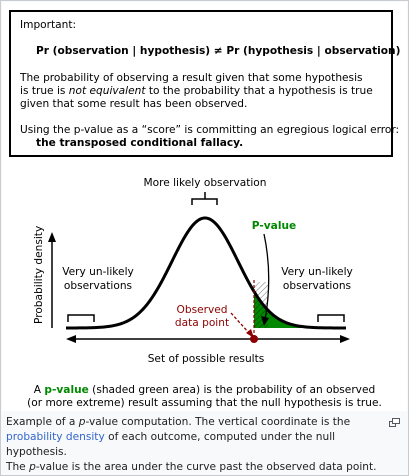 The image size is (409, 476). What do you see at coordinates (331, 318) in the screenshot?
I see `right-bracket` at bounding box center [331, 318].